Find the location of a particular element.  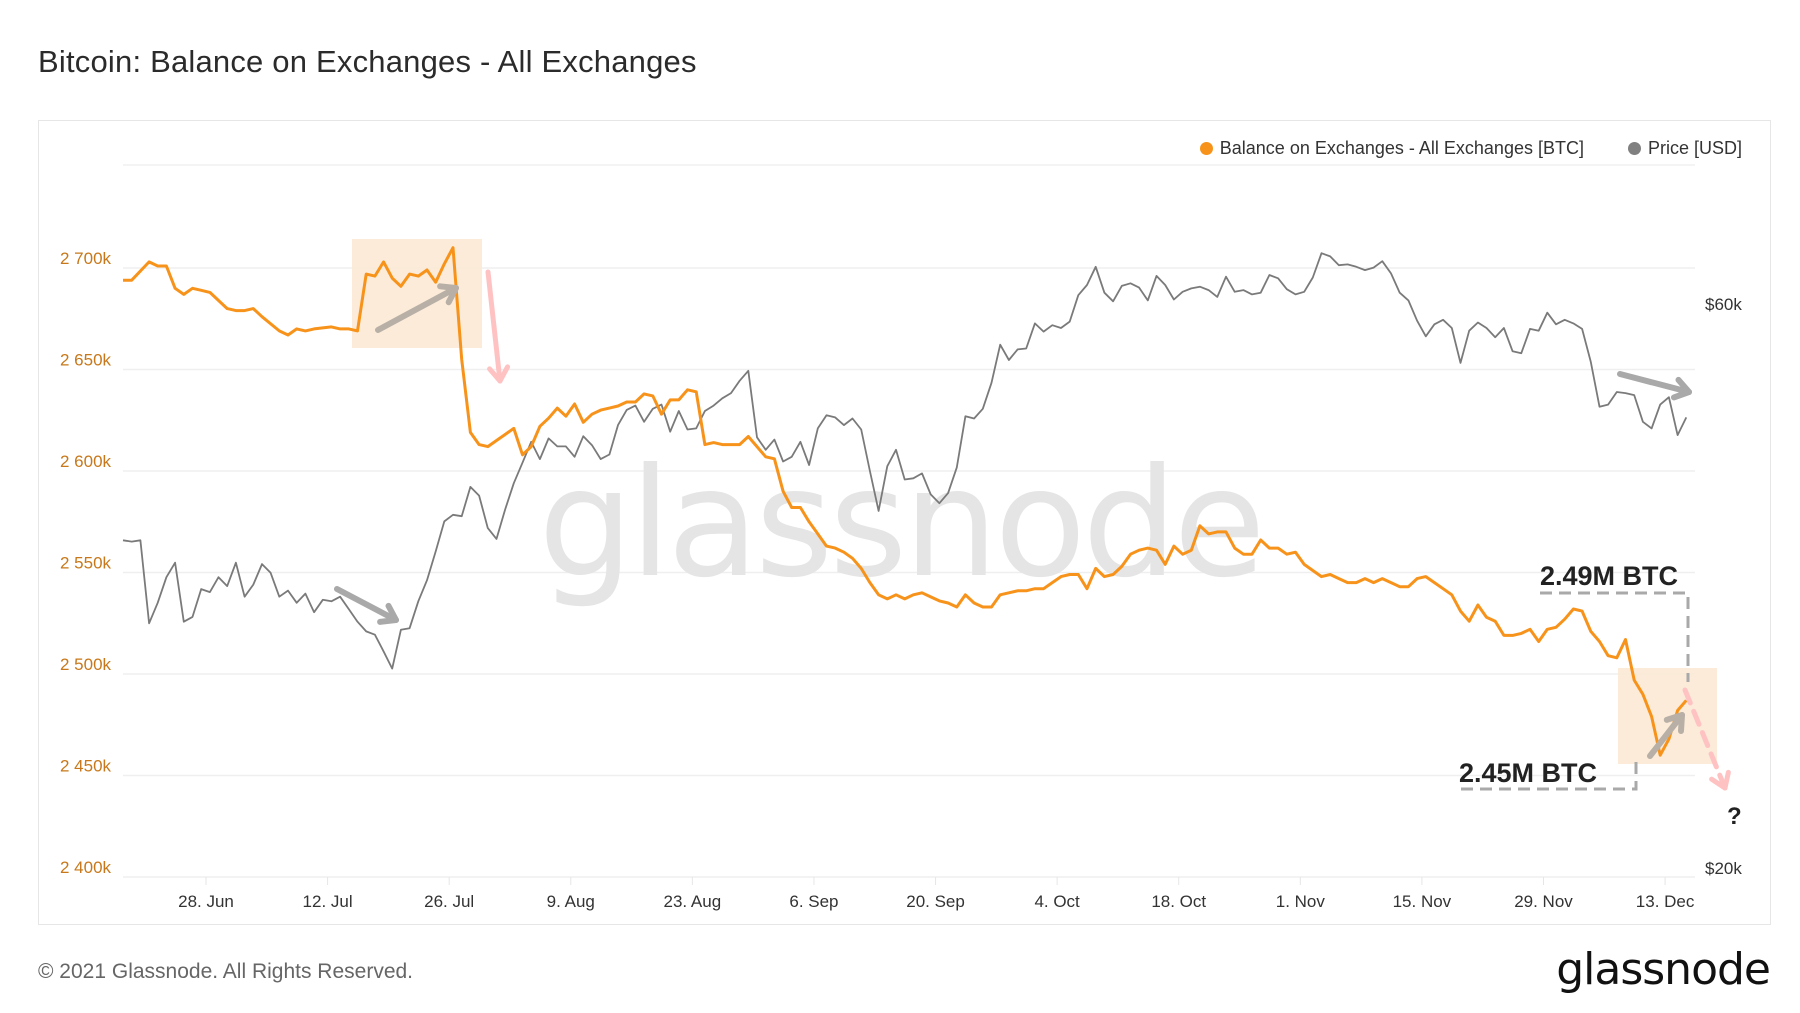

x-axis-tick-label: 1. Nov is located at coordinates (1301, 901).